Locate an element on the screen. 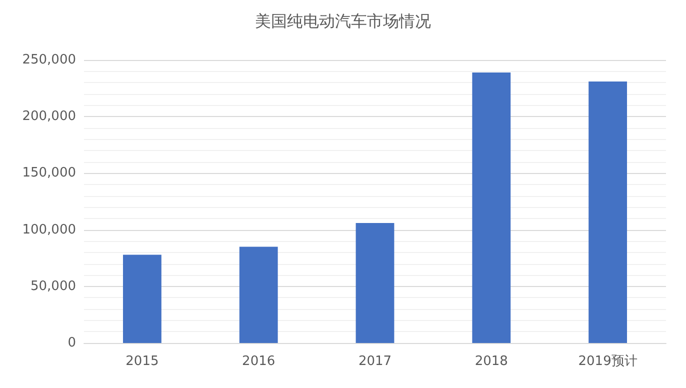 The height and width of the screenshot is (388, 686). x-tick-label: 2015 is located at coordinates (142, 361).